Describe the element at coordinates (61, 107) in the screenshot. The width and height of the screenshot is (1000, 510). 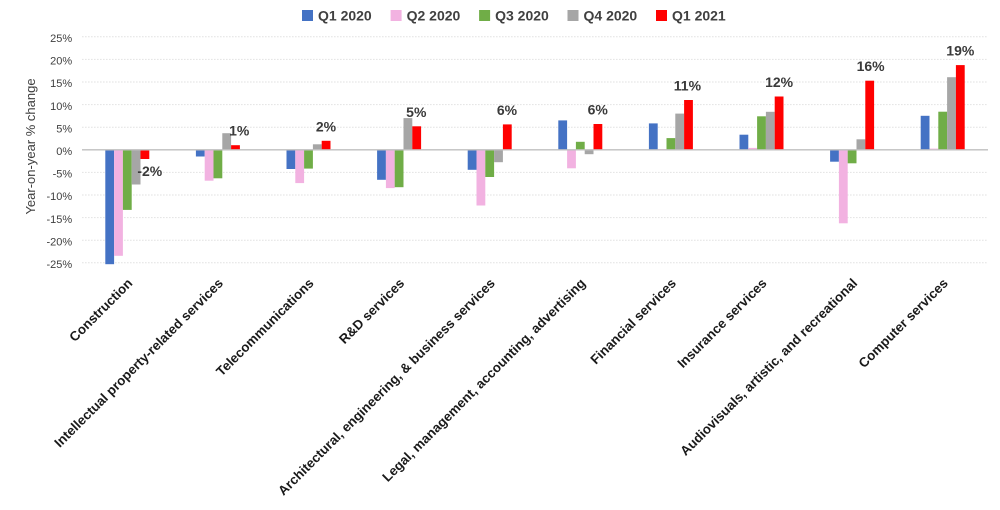
I see `svg-text: 10%` at that location.